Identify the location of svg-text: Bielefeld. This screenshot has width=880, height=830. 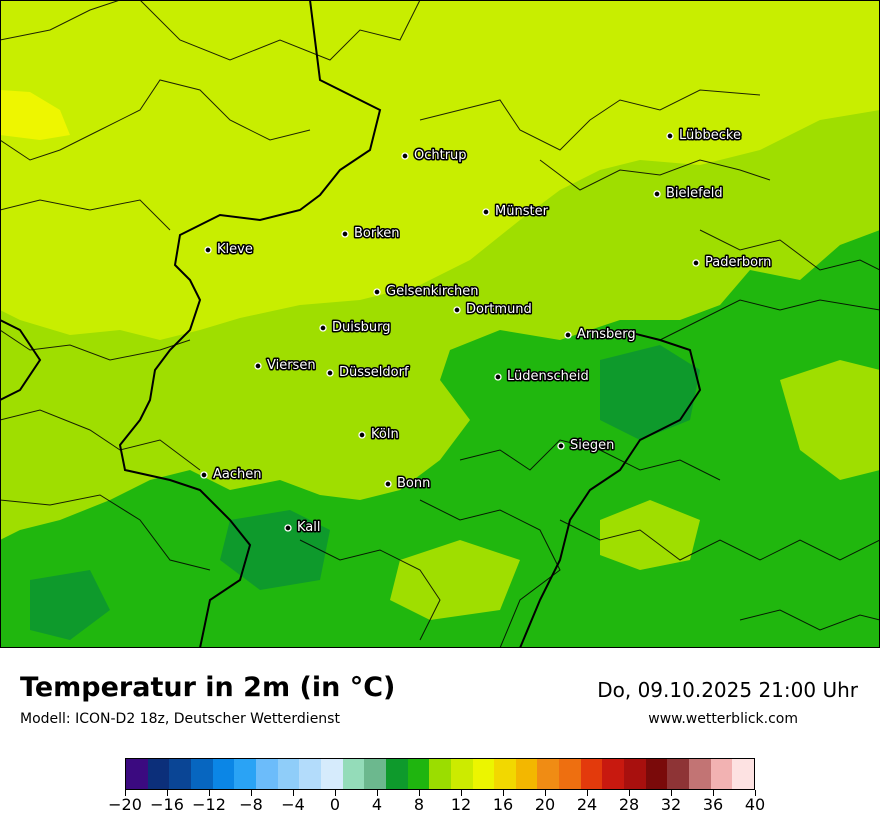
(694, 193).